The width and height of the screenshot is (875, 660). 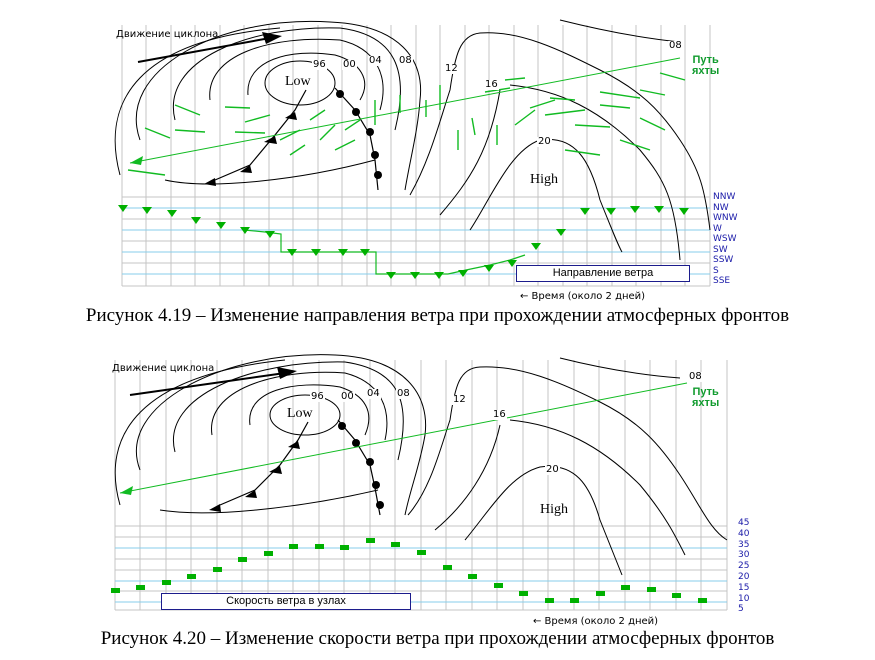 I want to click on axis-label-sw: SW, so click(x=720, y=249).